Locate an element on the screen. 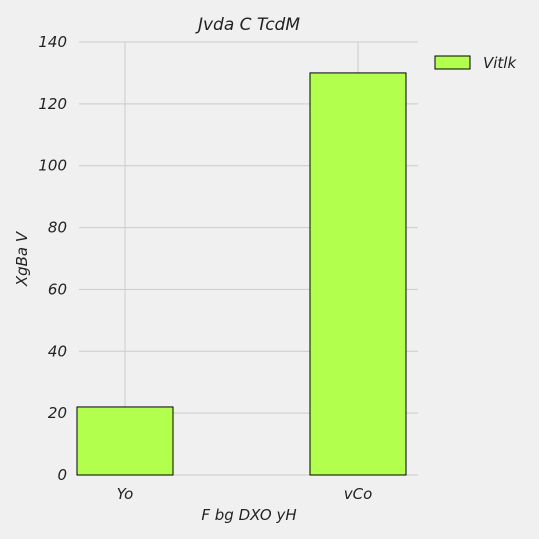 This screenshot has width=539, height=539. bar-vCo is located at coordinates (358, 274).